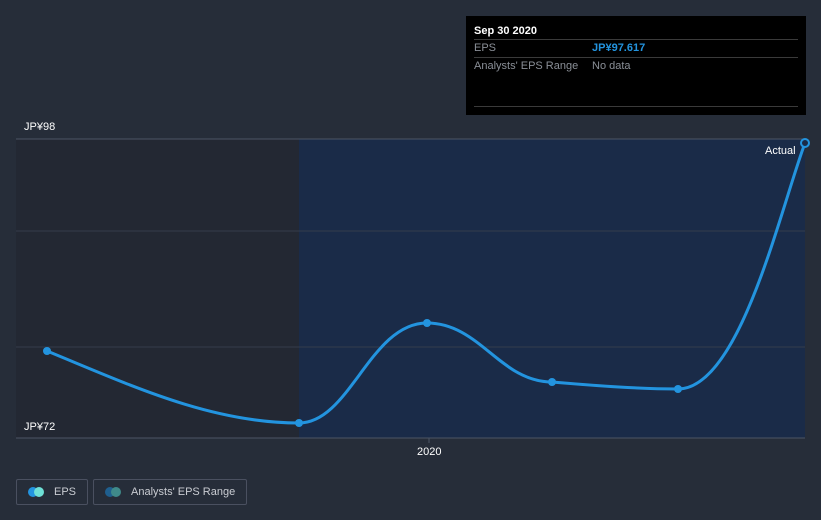 Image resolution: width=821 pixels, height=520 pixels. I want to click on y-axis-bottom-label: JP¥72, so click(40, 427).